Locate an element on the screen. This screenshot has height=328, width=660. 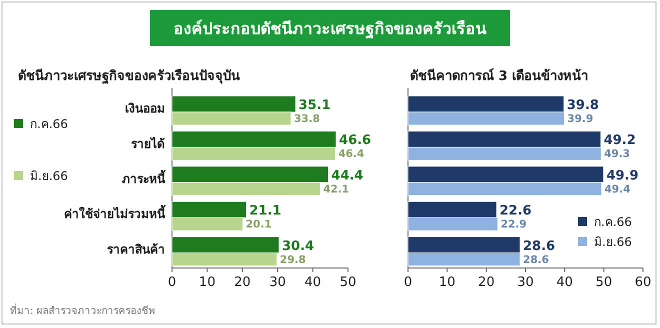
data-label: 49.2 is located at coordinates (620, 140).